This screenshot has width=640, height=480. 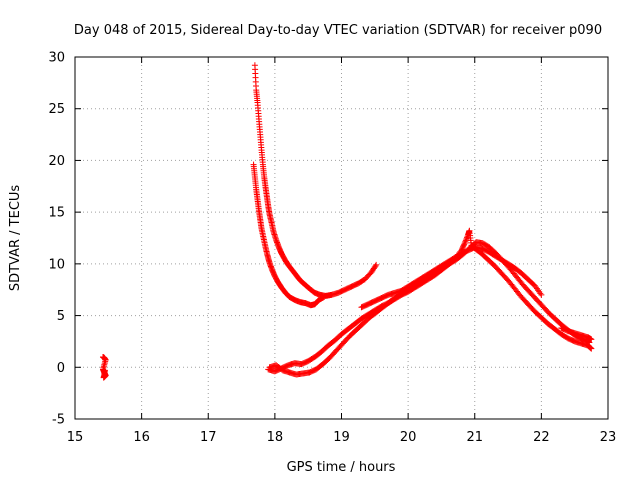 I want to click on x-tick-label: 18, so click(x=275, y=437).